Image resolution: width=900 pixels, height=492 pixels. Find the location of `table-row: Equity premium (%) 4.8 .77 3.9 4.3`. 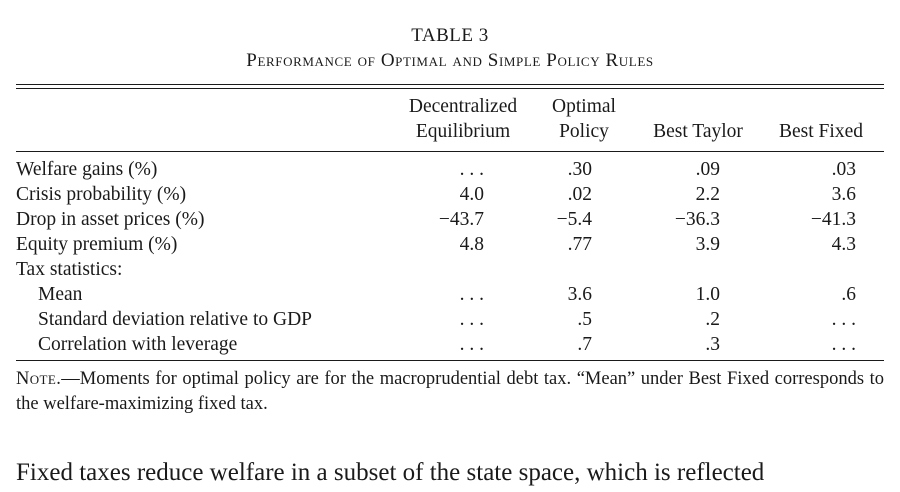

table-row: Equity premium (%) 4.8 .77 3.9 4.3 is located at coordinates (450, 244).